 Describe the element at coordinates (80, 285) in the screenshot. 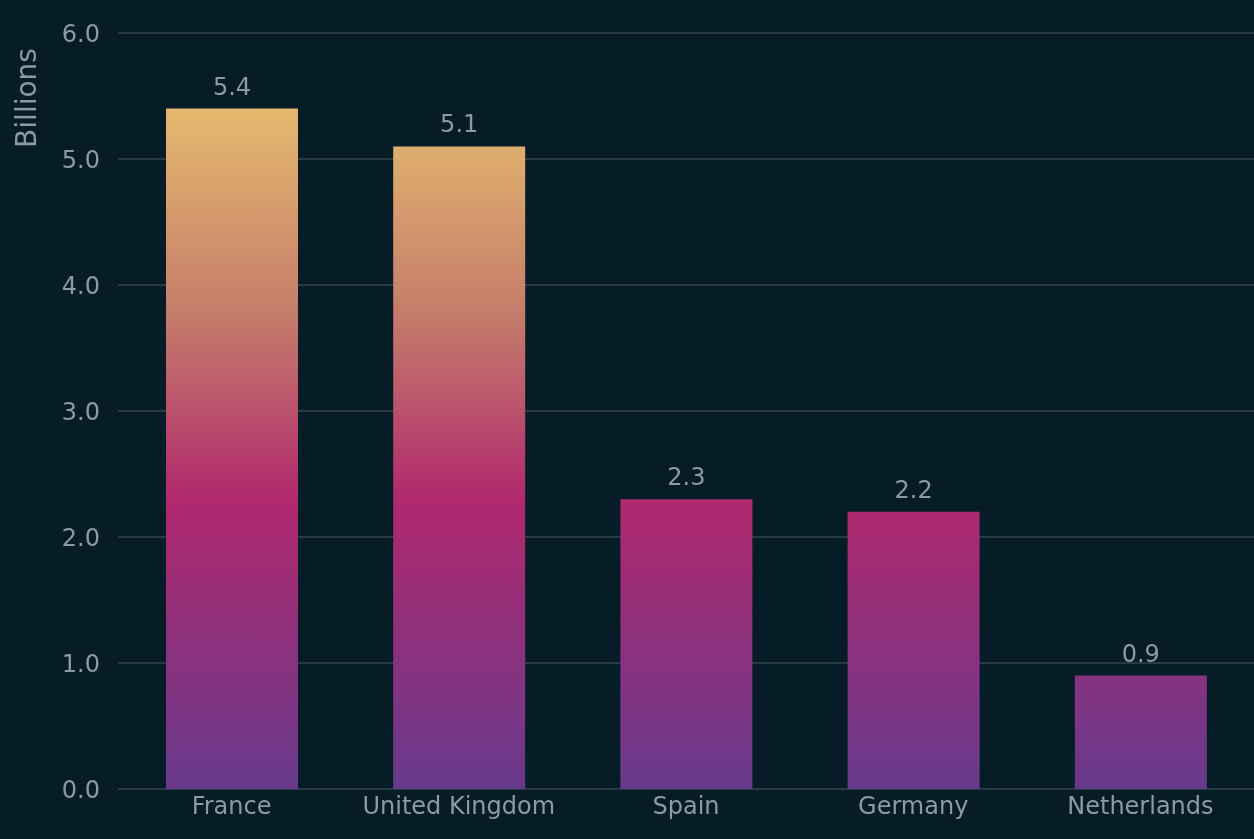

I see `y-tick-label: 4.0` at that location.